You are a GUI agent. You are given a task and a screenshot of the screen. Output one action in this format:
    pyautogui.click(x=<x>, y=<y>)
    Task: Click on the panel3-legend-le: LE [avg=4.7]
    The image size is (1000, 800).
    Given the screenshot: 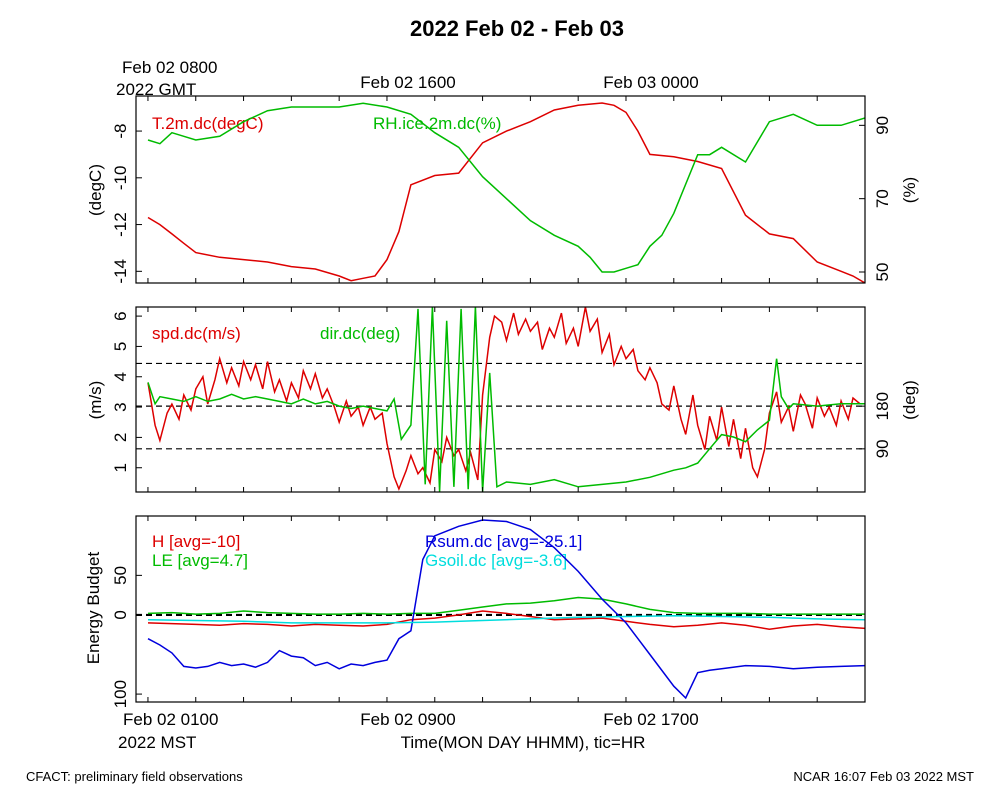 What is the action you would take?
    pyautogui.click(x=200, y=560)
    